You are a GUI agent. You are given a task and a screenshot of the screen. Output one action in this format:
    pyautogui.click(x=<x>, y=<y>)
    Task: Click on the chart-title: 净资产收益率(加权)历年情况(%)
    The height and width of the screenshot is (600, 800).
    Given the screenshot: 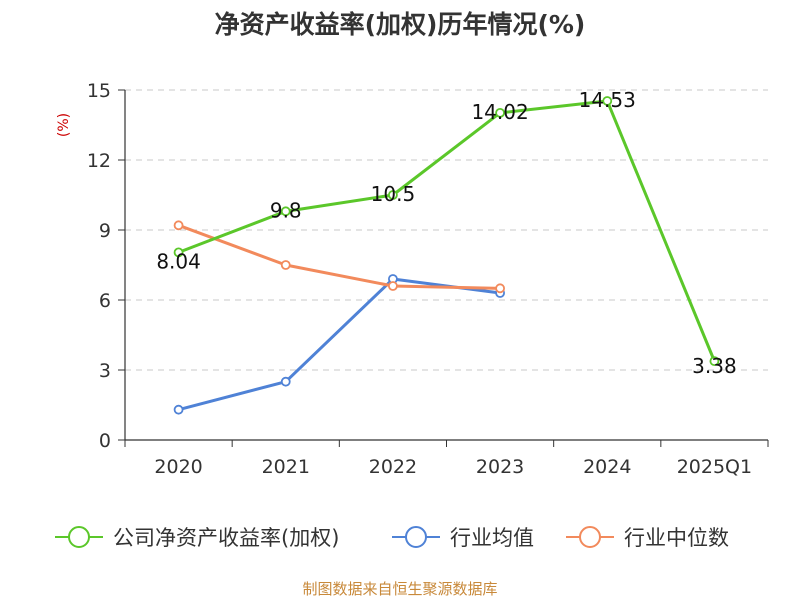 What is the action you would take?
    pyautogui.click(x=400, y=24)
    